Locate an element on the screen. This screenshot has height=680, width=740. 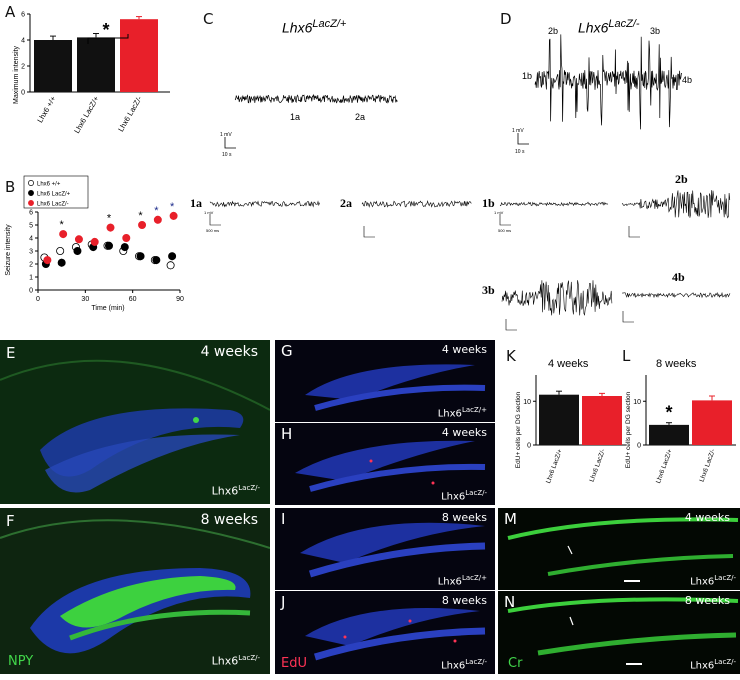
trace-label-4b: 4b is located at coordinates (678, 277).